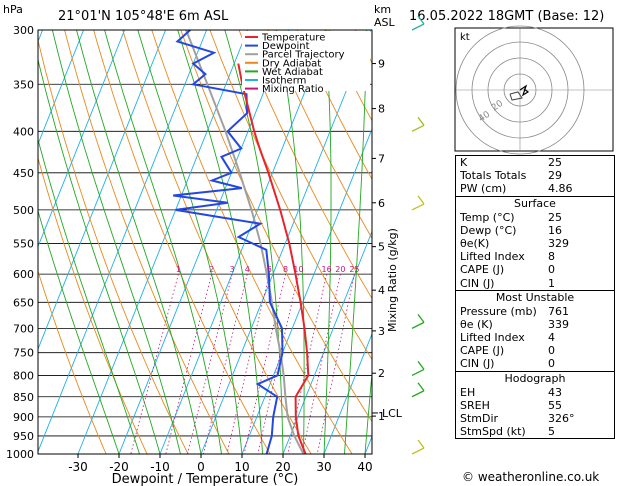  What do you see at coordinates (247, 269) in the screenshot?
I see `mixing-ratio-label: 4` at bounding box center [247, 269].